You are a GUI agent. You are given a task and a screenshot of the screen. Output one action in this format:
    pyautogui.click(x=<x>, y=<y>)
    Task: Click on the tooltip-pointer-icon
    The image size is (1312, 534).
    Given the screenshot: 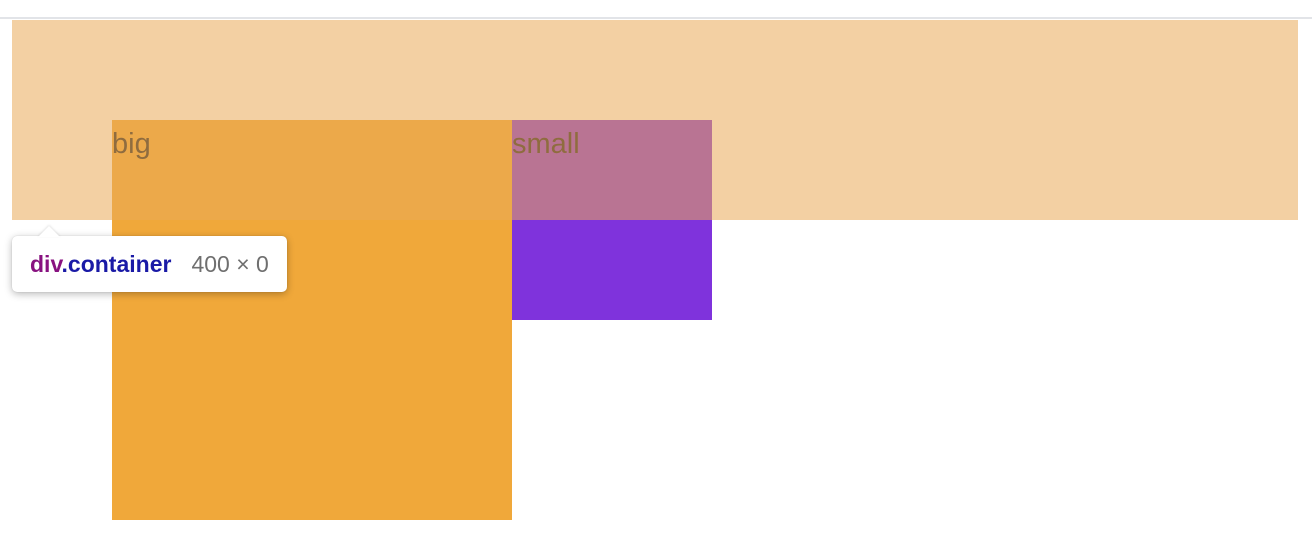 What is the action you would take?
    pyautogui.click(x=49, y=231)
    